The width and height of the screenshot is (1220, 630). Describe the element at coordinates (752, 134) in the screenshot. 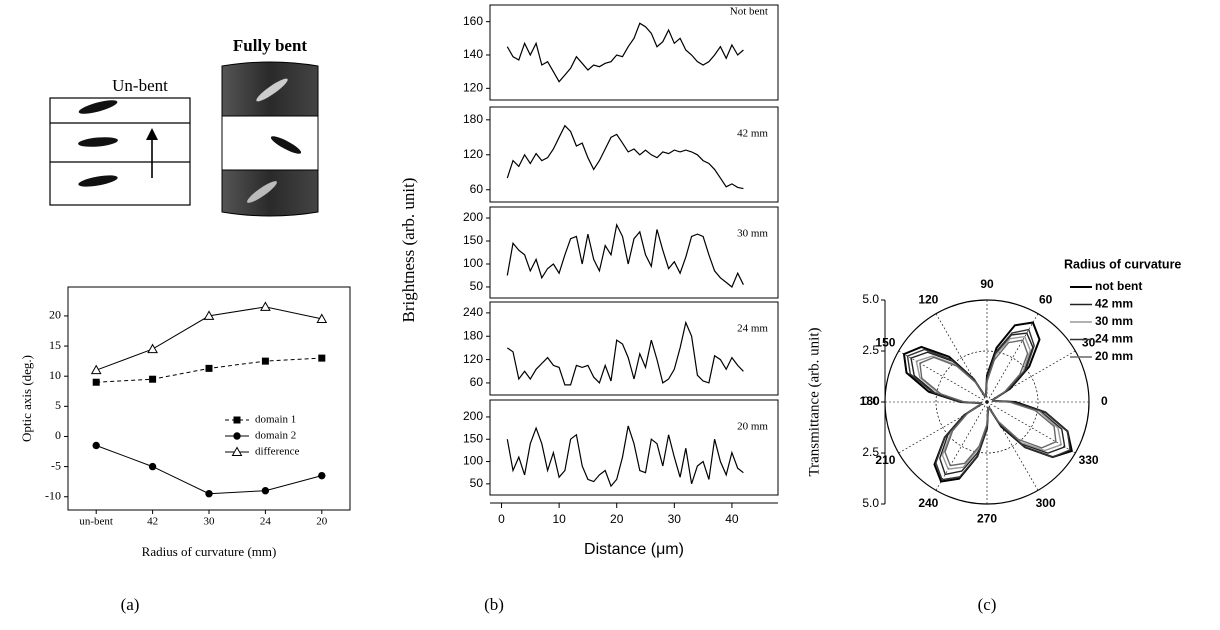

I see `annotation: 42 mm` at that location.